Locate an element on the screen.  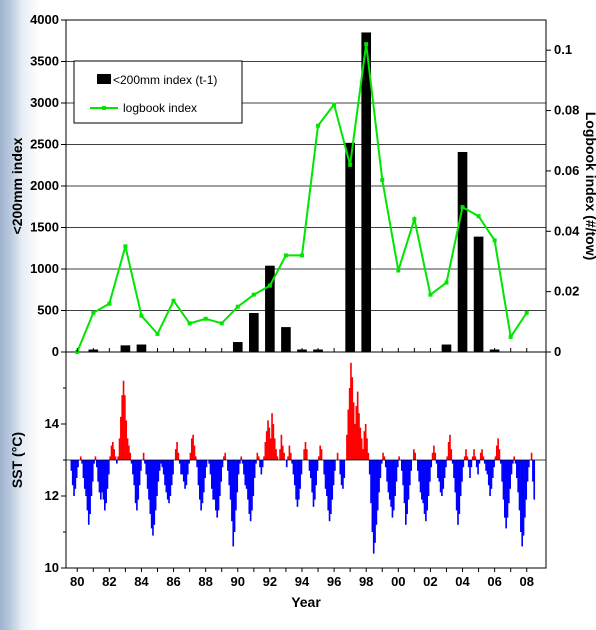
x-tick-label: 04 is located at coordinates (462, 581).